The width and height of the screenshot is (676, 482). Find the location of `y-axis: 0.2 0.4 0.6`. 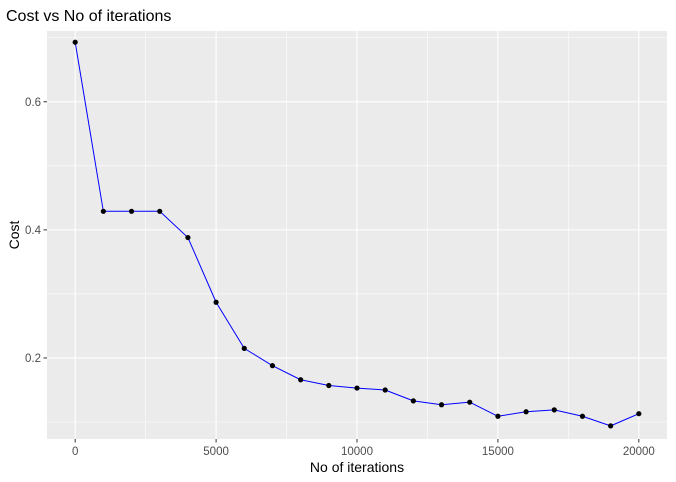

y-axis: 0.2 0.4 0.6 is located at coordinates (36, 231).